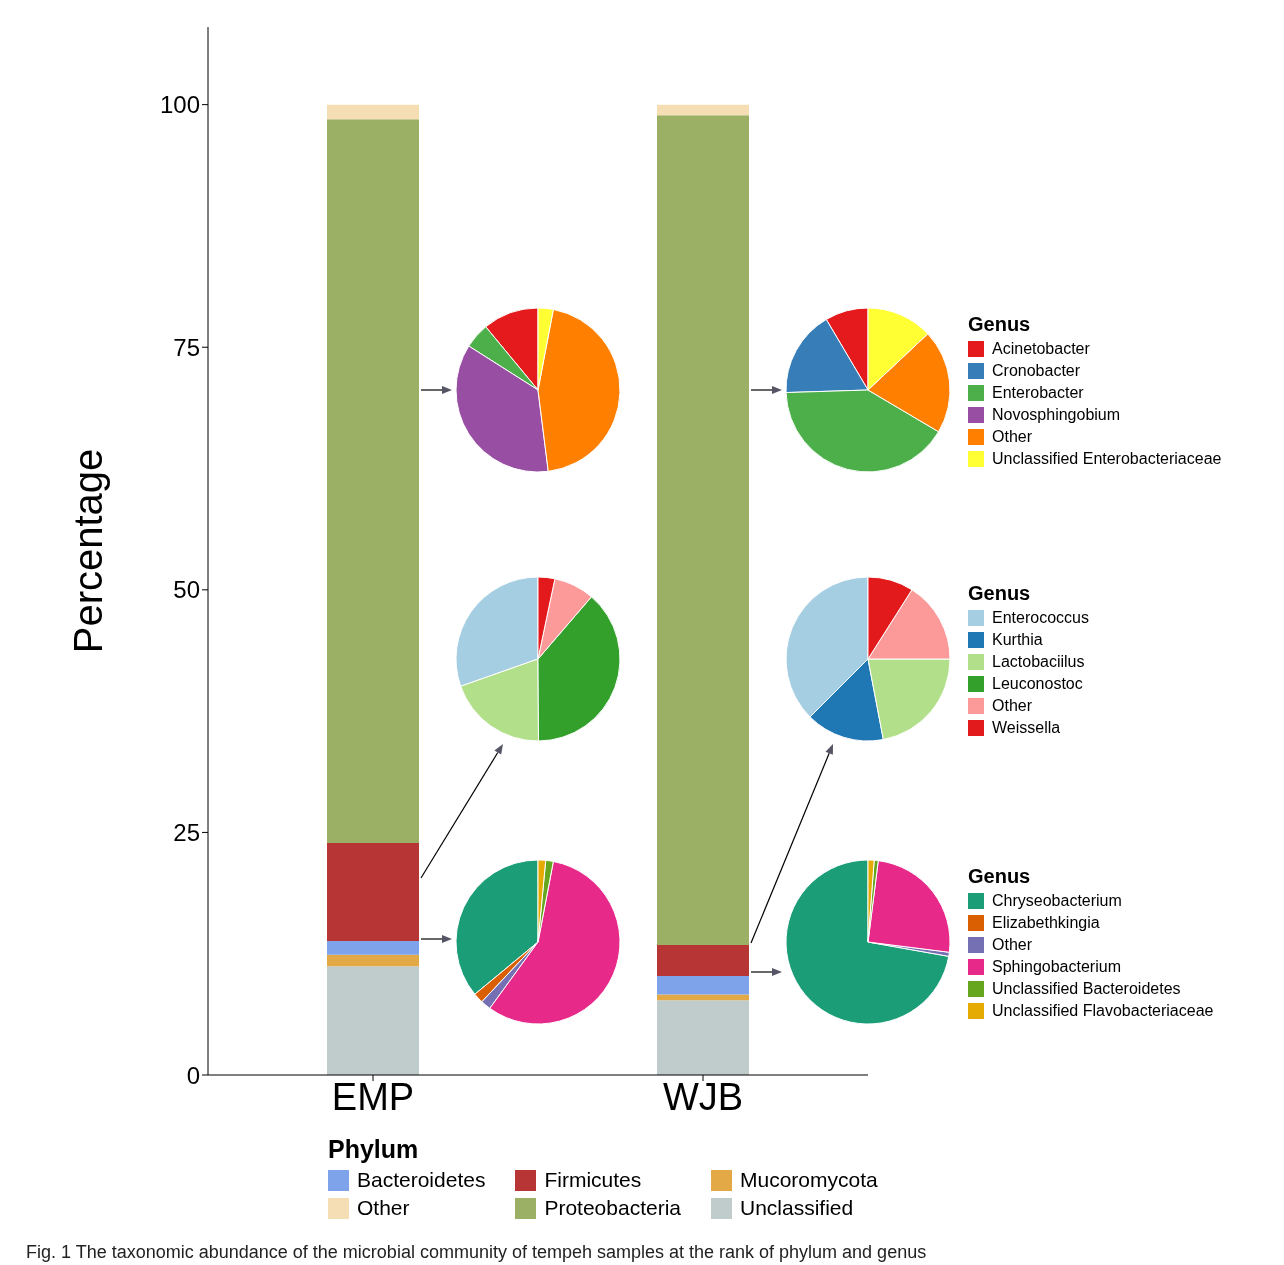 The width and height of the screenshot is (1284, 1265). I want to click on y-axis-title: Percentage, so click(88, 551).